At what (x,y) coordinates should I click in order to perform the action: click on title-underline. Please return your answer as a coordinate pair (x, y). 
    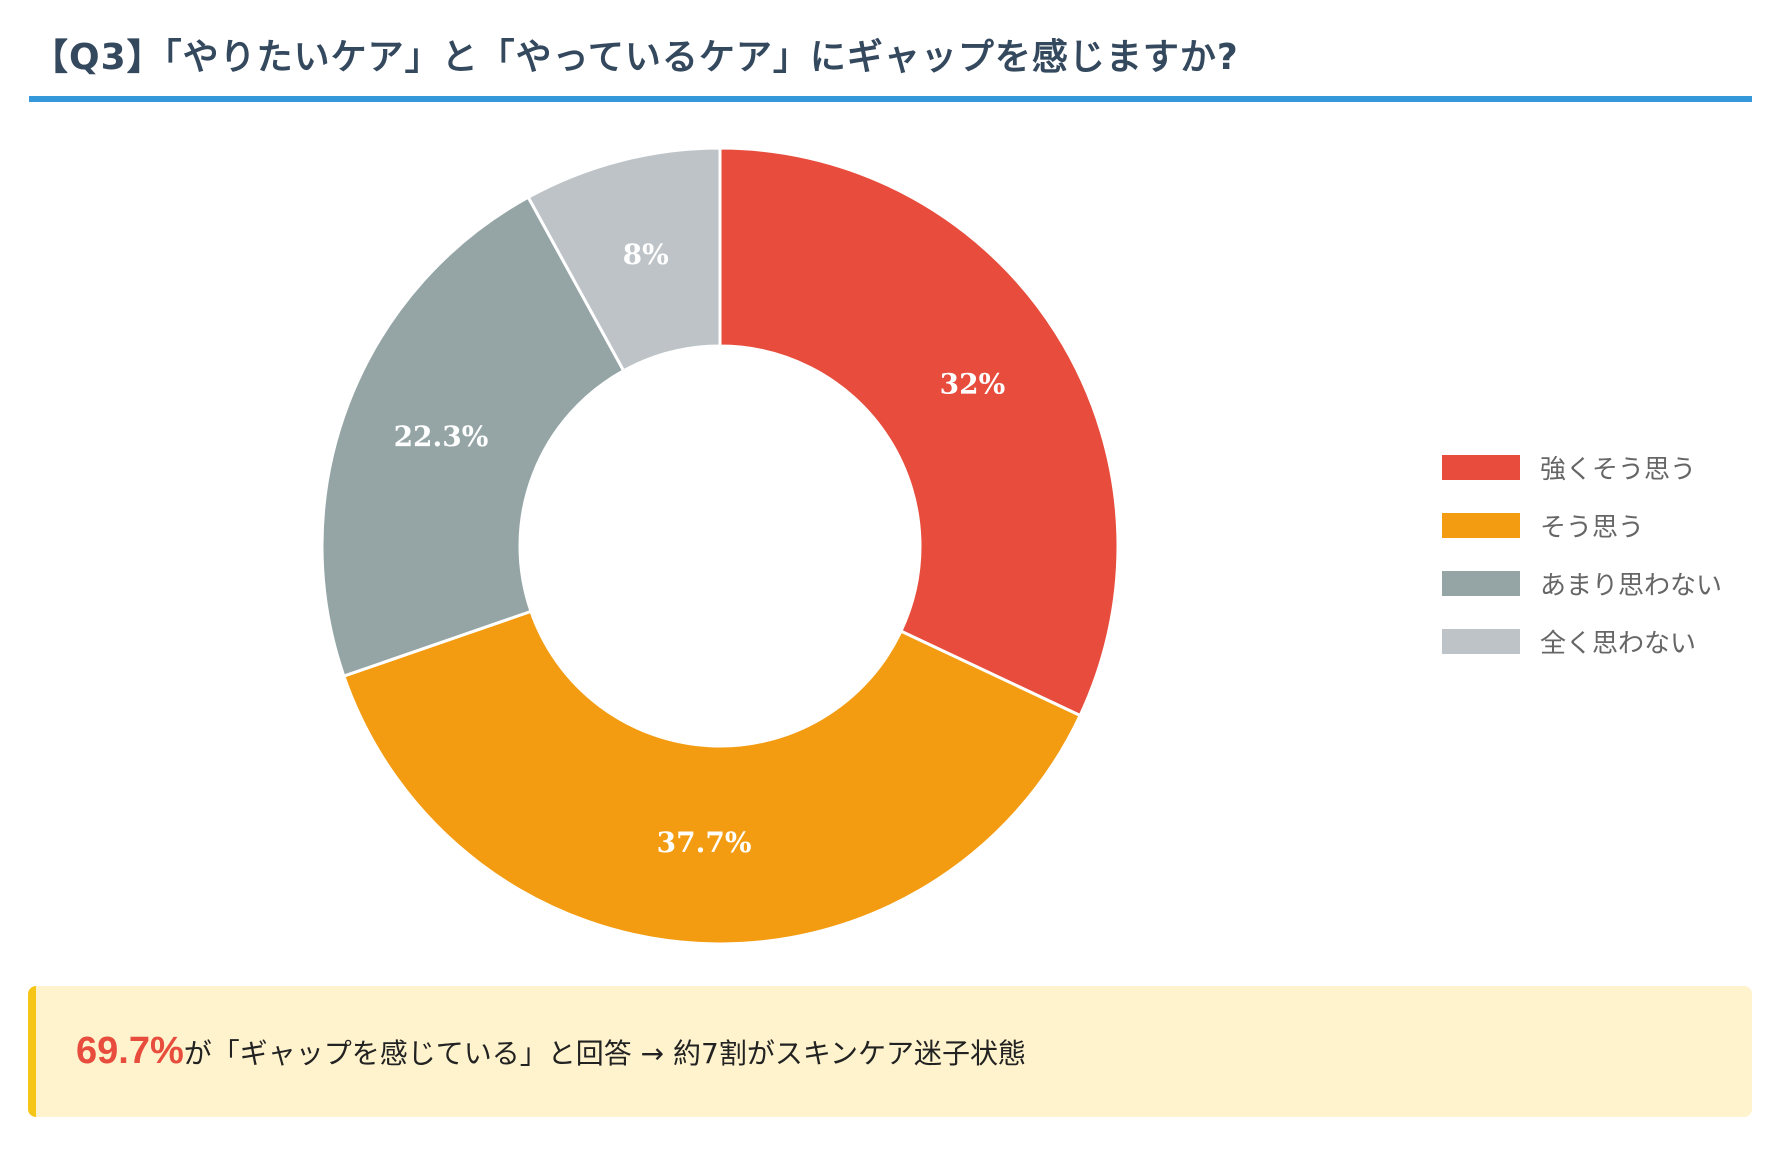
    Looking at the image, I should click on (890, 99).